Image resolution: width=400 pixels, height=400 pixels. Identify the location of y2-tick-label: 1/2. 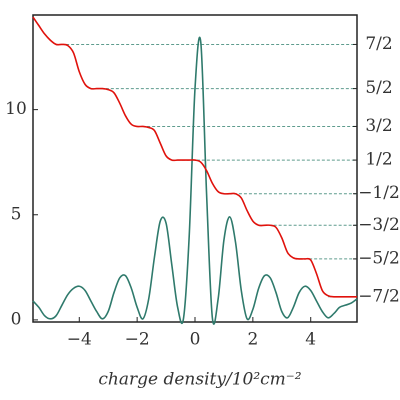
(378, 160).